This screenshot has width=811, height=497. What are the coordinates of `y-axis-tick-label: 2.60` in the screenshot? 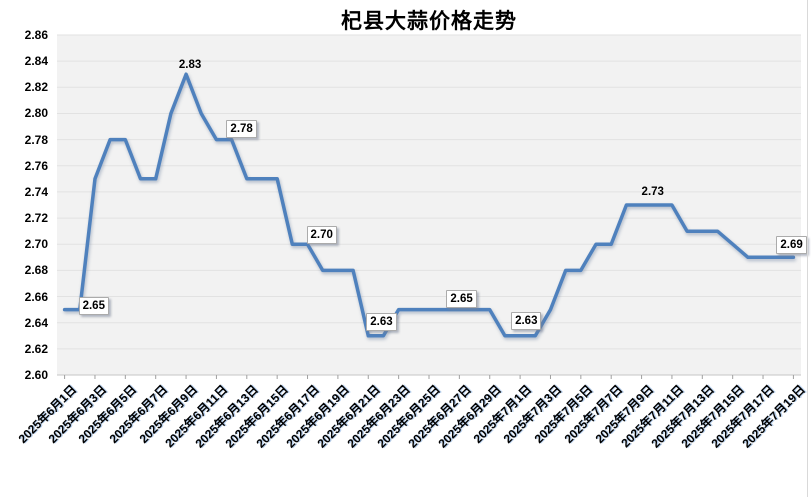 It's located at (36, 375).